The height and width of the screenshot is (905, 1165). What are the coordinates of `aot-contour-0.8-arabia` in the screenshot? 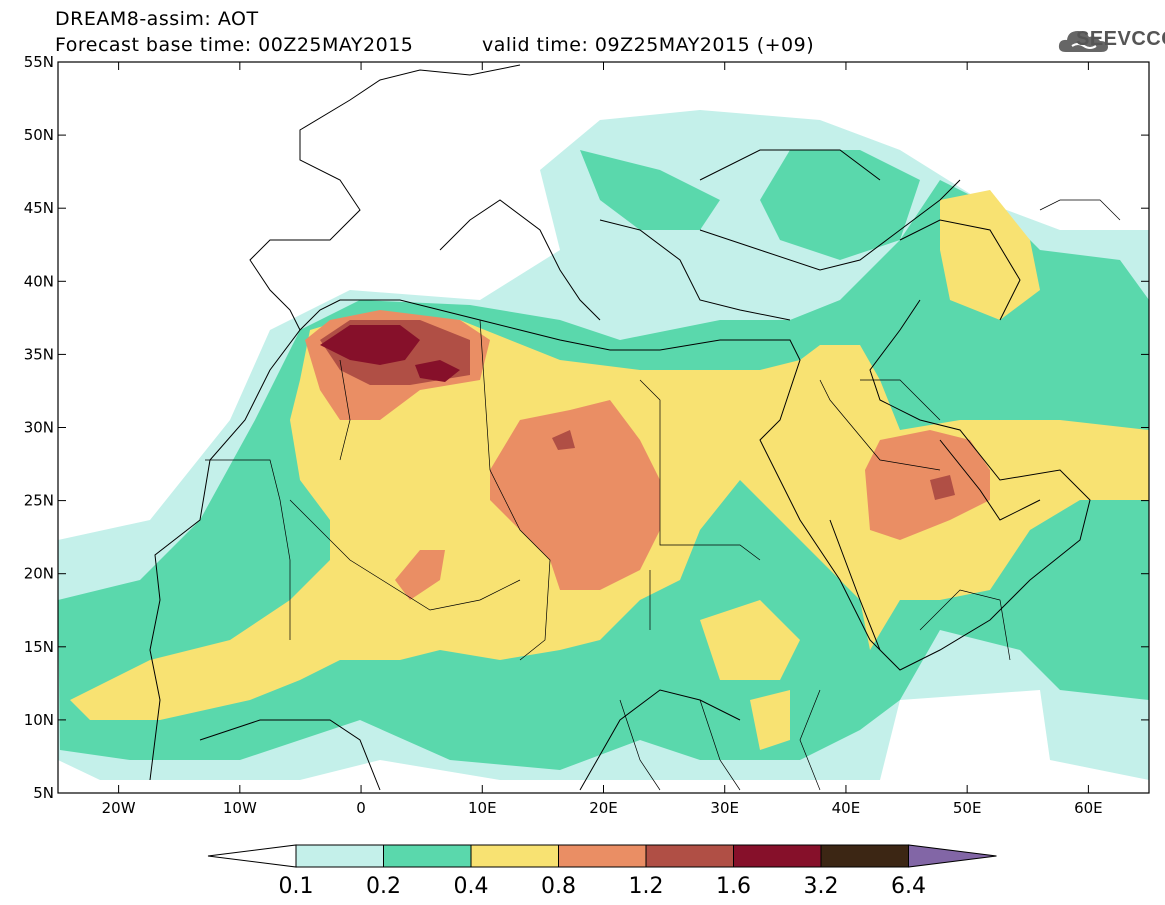 It's located at (927, 485).